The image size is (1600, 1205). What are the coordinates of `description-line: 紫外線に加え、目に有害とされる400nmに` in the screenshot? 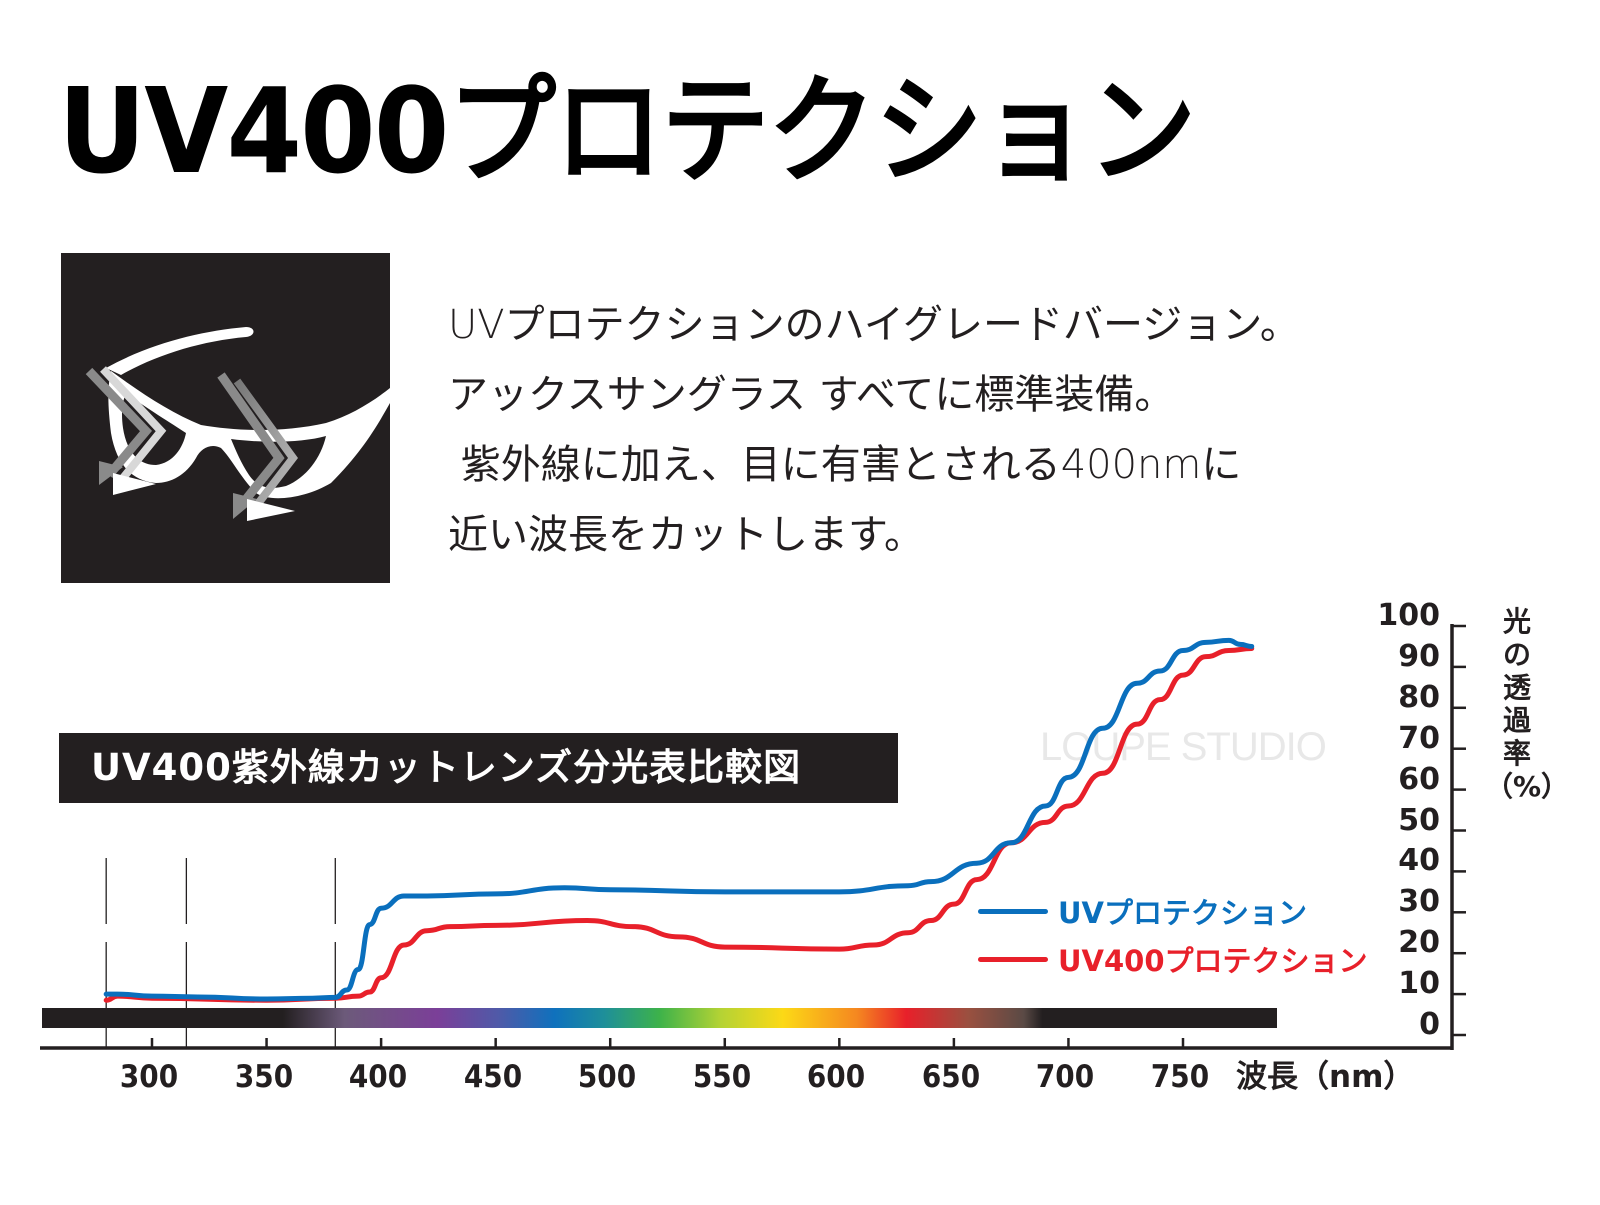 It's located at (845, 465).